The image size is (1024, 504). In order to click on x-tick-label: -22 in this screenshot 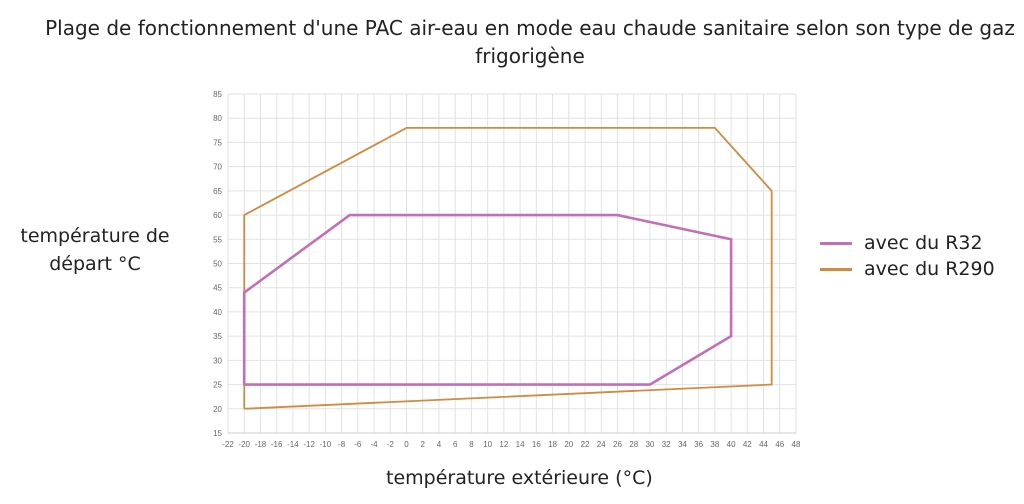, I will do `click(228, 444)`.